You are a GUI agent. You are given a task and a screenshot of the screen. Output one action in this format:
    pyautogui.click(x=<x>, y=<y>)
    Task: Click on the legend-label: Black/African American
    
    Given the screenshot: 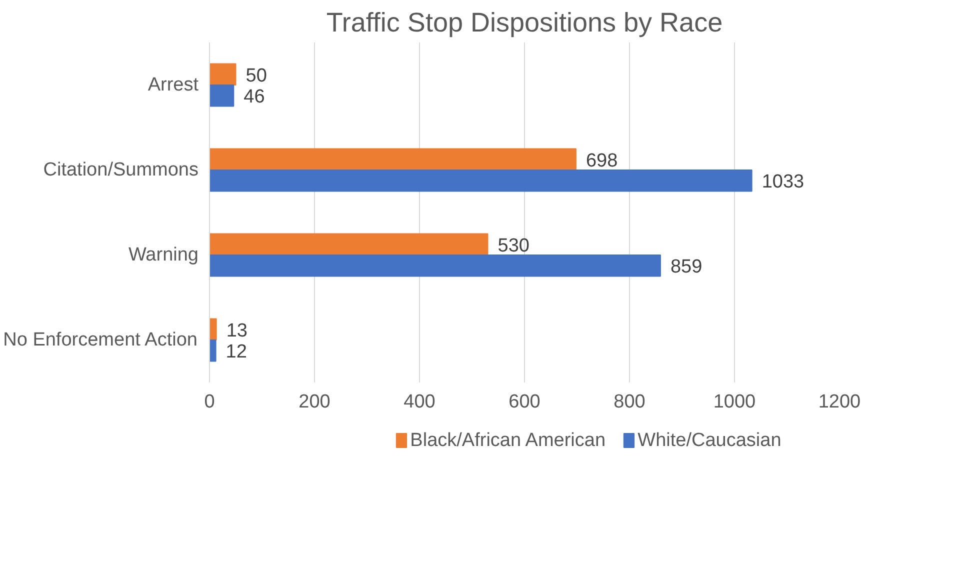 What is the action you would take?
    pyautogui.click(x=508, y=440)
    